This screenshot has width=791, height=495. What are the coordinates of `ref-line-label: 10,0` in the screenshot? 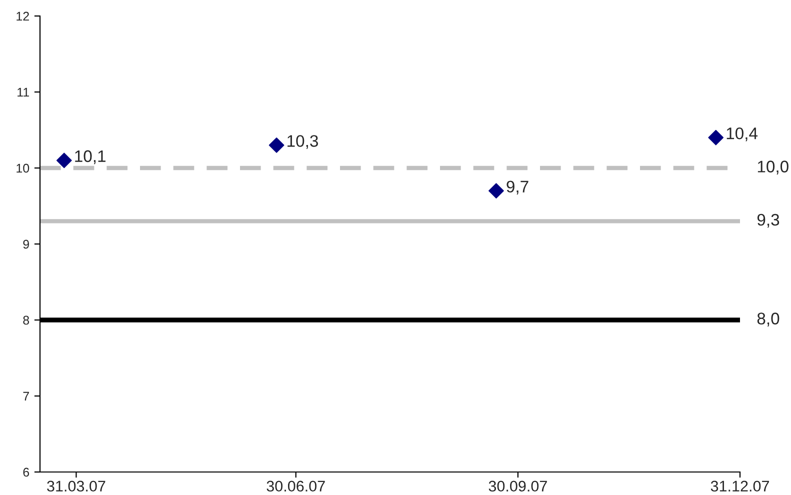 It's located at (773, 167).